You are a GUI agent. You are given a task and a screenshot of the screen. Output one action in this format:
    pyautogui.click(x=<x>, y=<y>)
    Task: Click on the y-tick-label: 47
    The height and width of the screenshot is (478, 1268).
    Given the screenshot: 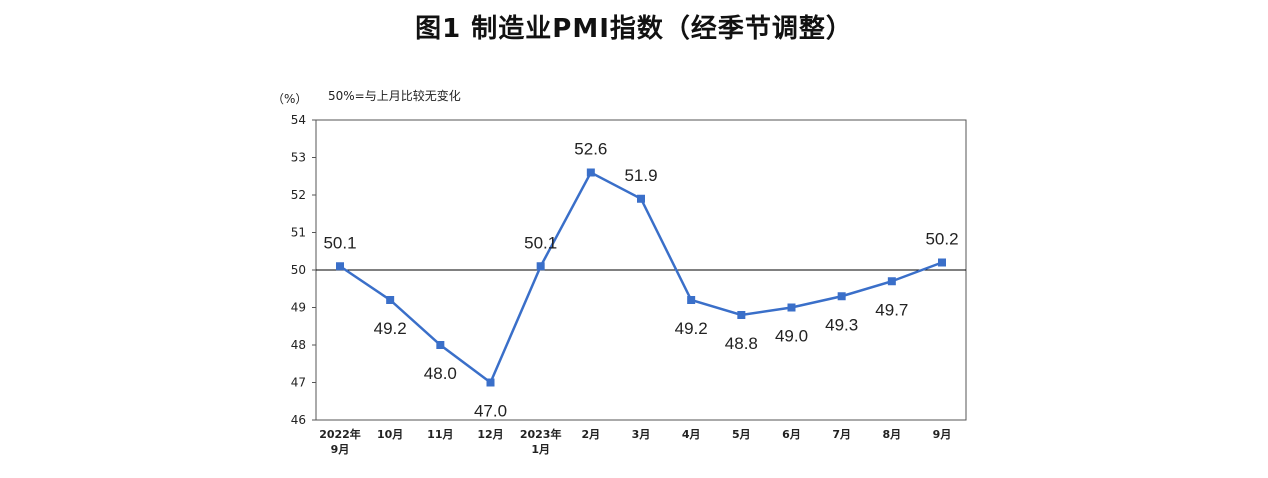 What is the action you would take?
    pyautogui.click(x=298, y=383)
    